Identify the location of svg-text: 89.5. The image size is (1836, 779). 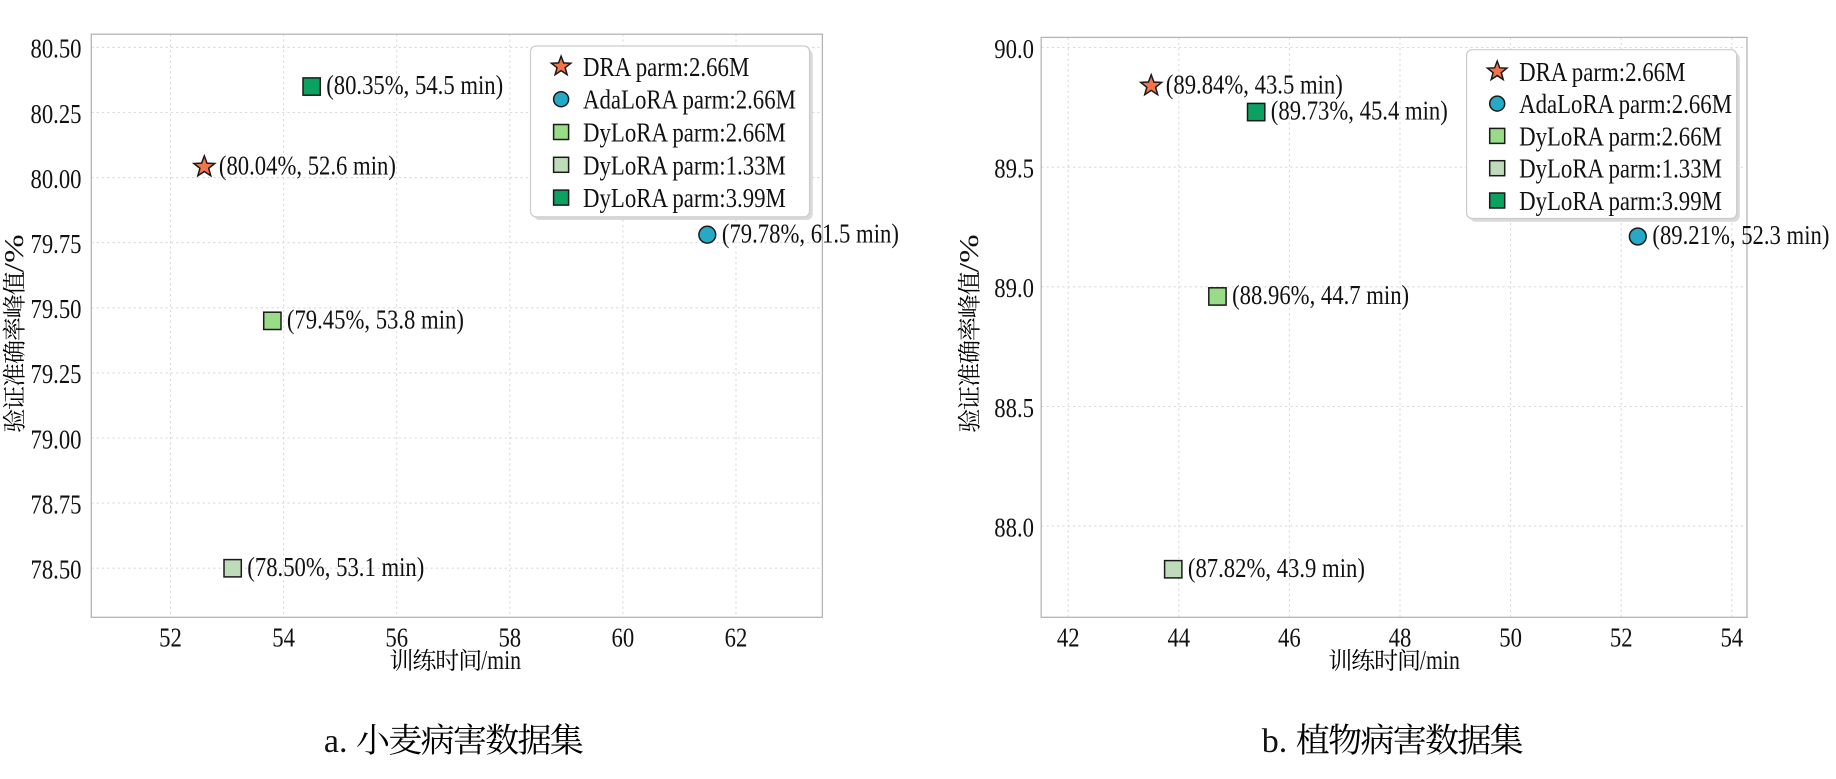
(1014, 169).